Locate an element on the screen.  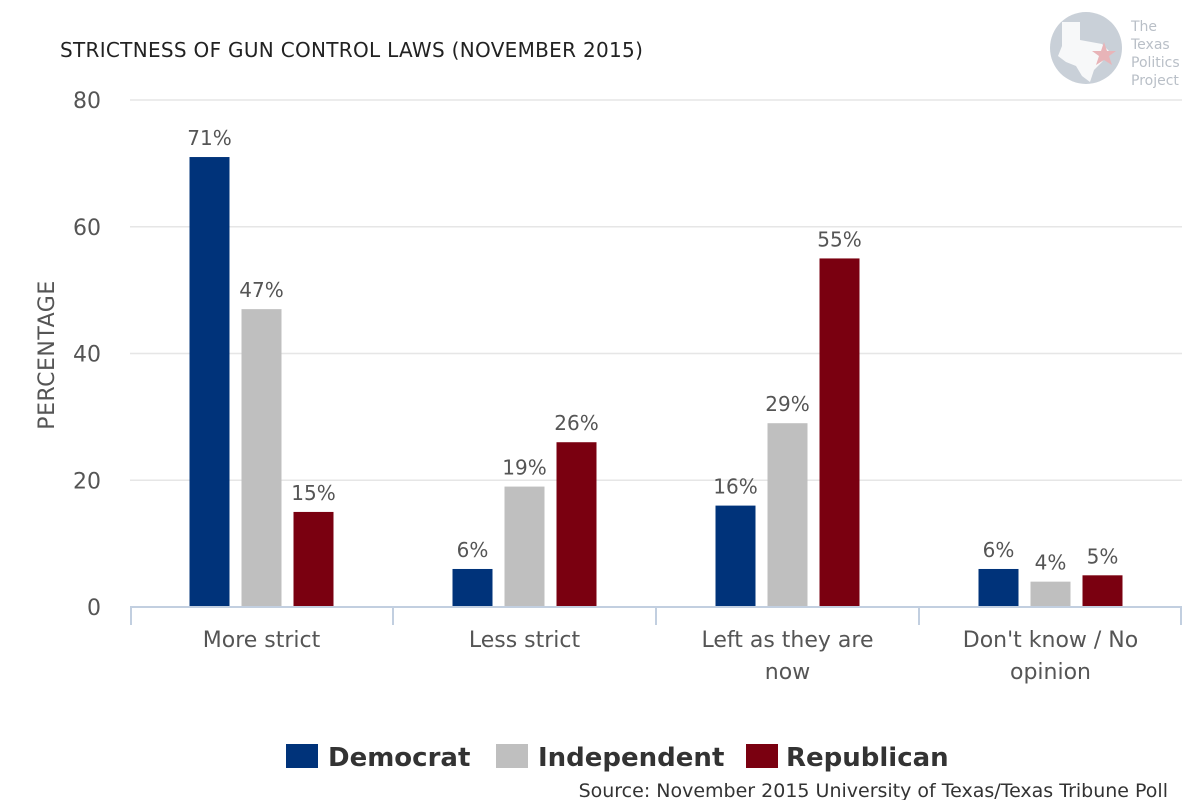
legend-item-republican: Republican is located at coordinates (847, 758).